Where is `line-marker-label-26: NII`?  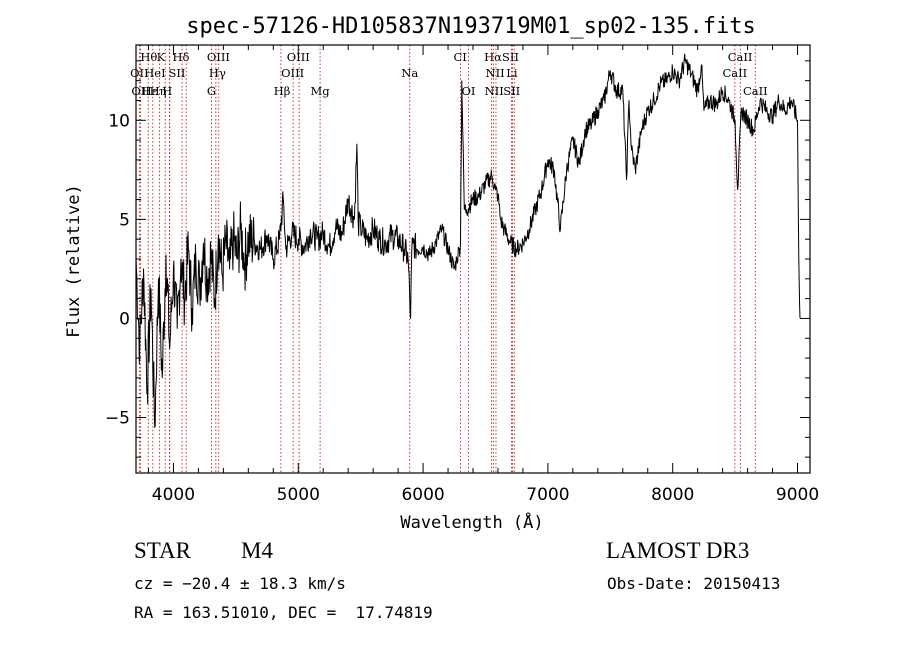 line-marker-label-26: NII is located at coordinates (494, 91).